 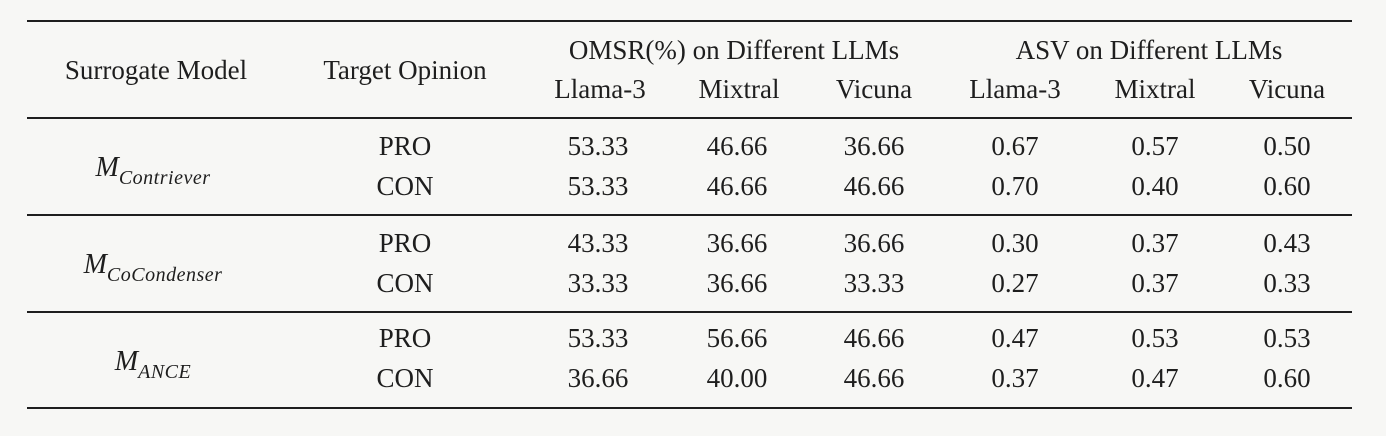 I want to click on header-asv-group: ASV on Different LLMs, so click(x=1149, y=50).